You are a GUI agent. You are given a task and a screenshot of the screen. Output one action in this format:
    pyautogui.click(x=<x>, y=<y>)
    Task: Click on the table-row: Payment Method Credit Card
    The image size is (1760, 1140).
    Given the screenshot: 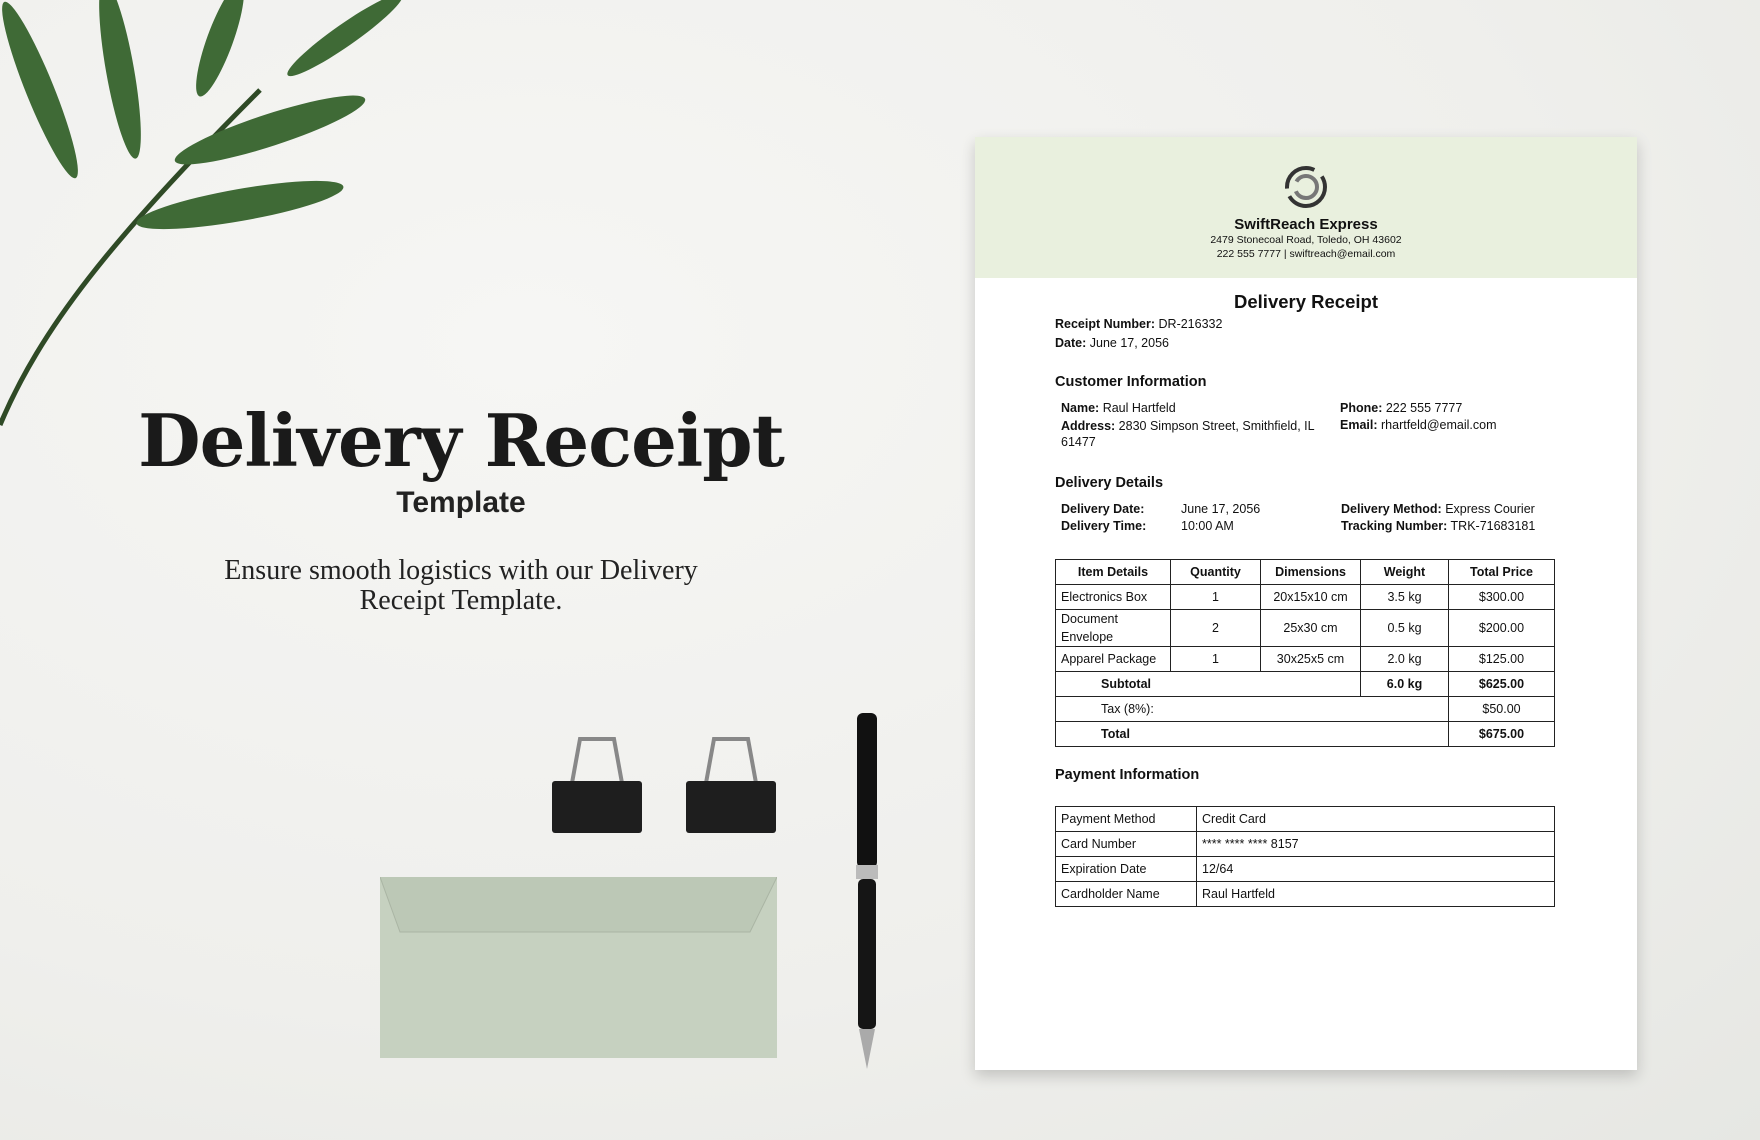 What is the action you would take?
    pyautogui.click(x=1305, y=819)
    